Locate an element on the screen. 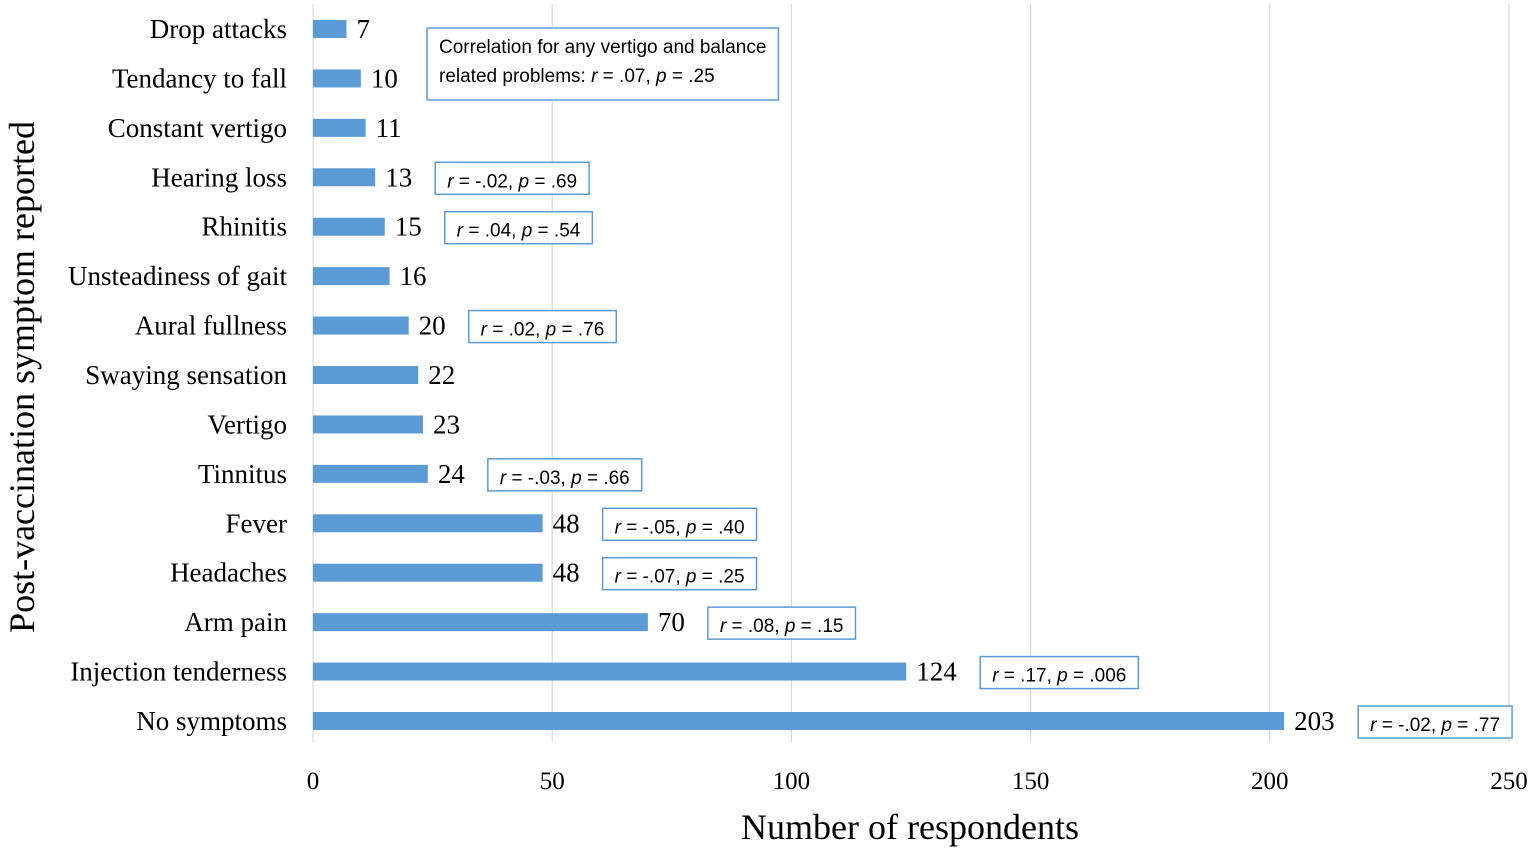 Image resolution: width=1535 pixels, height=853 pixels. annotation-injection-tenderness: r = .17, p = .006 is located at coordinates (1059, 672).